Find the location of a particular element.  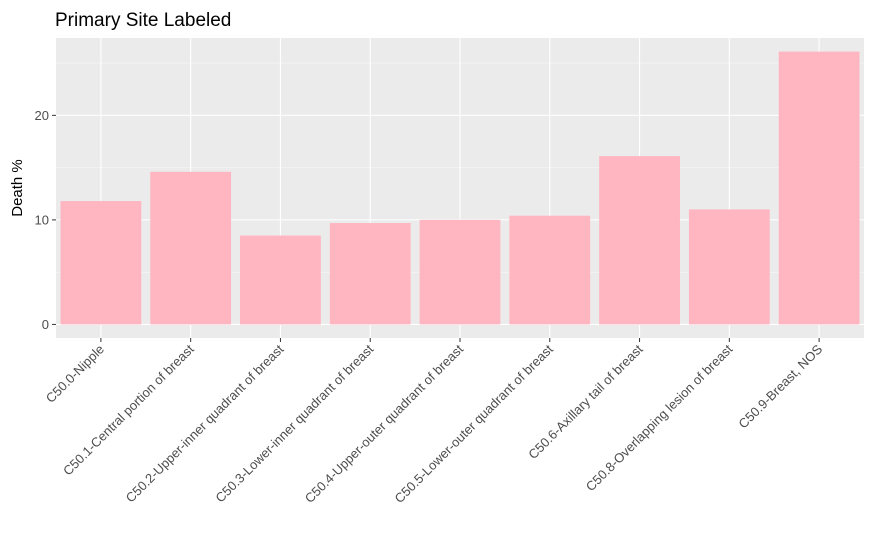

y-axis: 0 10 20 is located at coordinates (45, 220).